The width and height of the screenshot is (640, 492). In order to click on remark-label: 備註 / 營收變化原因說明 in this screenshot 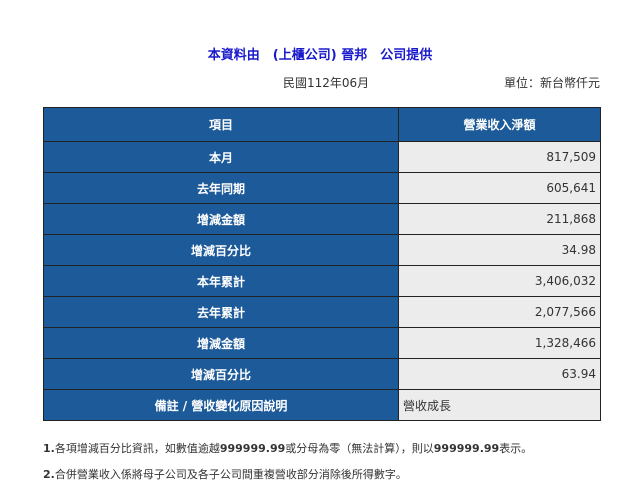, I will do `click(221, 405)`.